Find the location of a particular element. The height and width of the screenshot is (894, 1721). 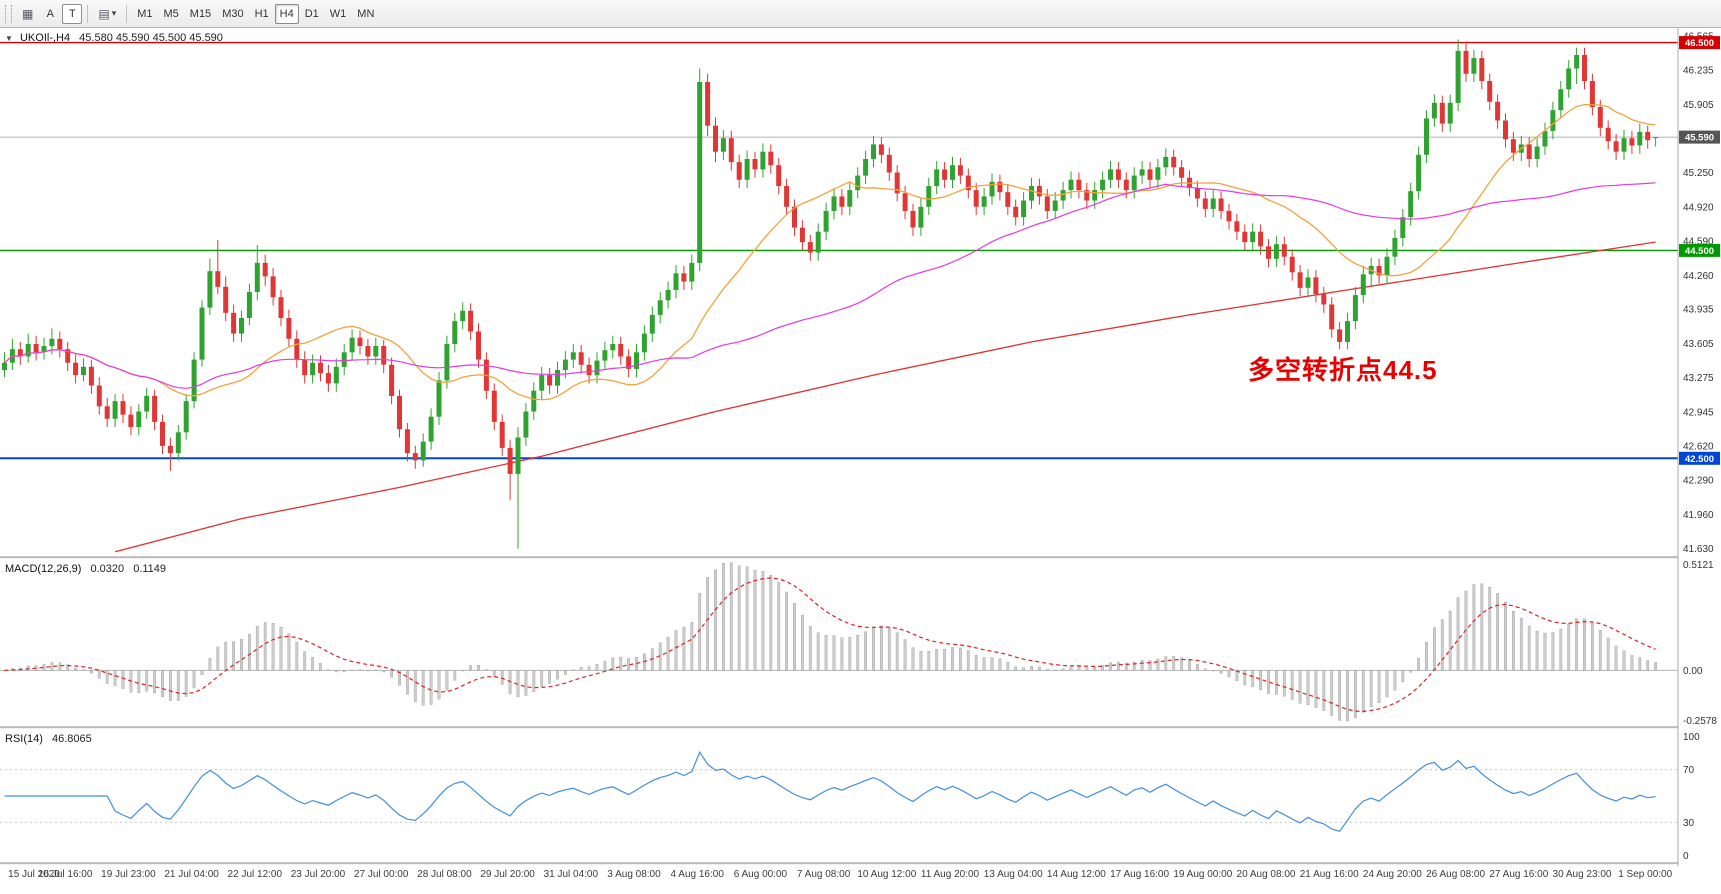

rsi-header: RSI(14) 46.8065 is located at coordinates (48, 739).